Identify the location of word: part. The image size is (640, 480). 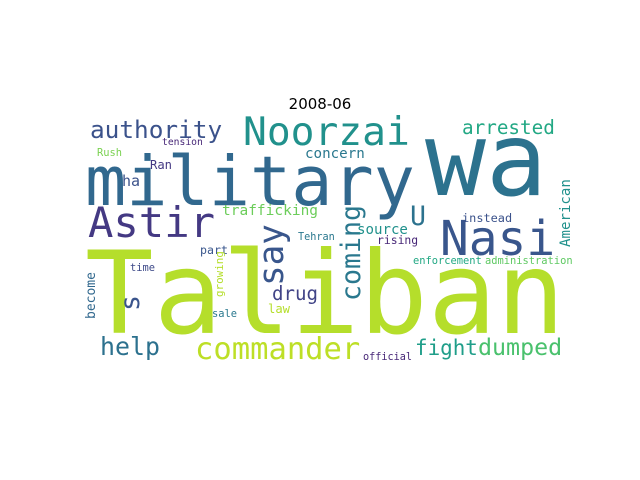
(214, 250).